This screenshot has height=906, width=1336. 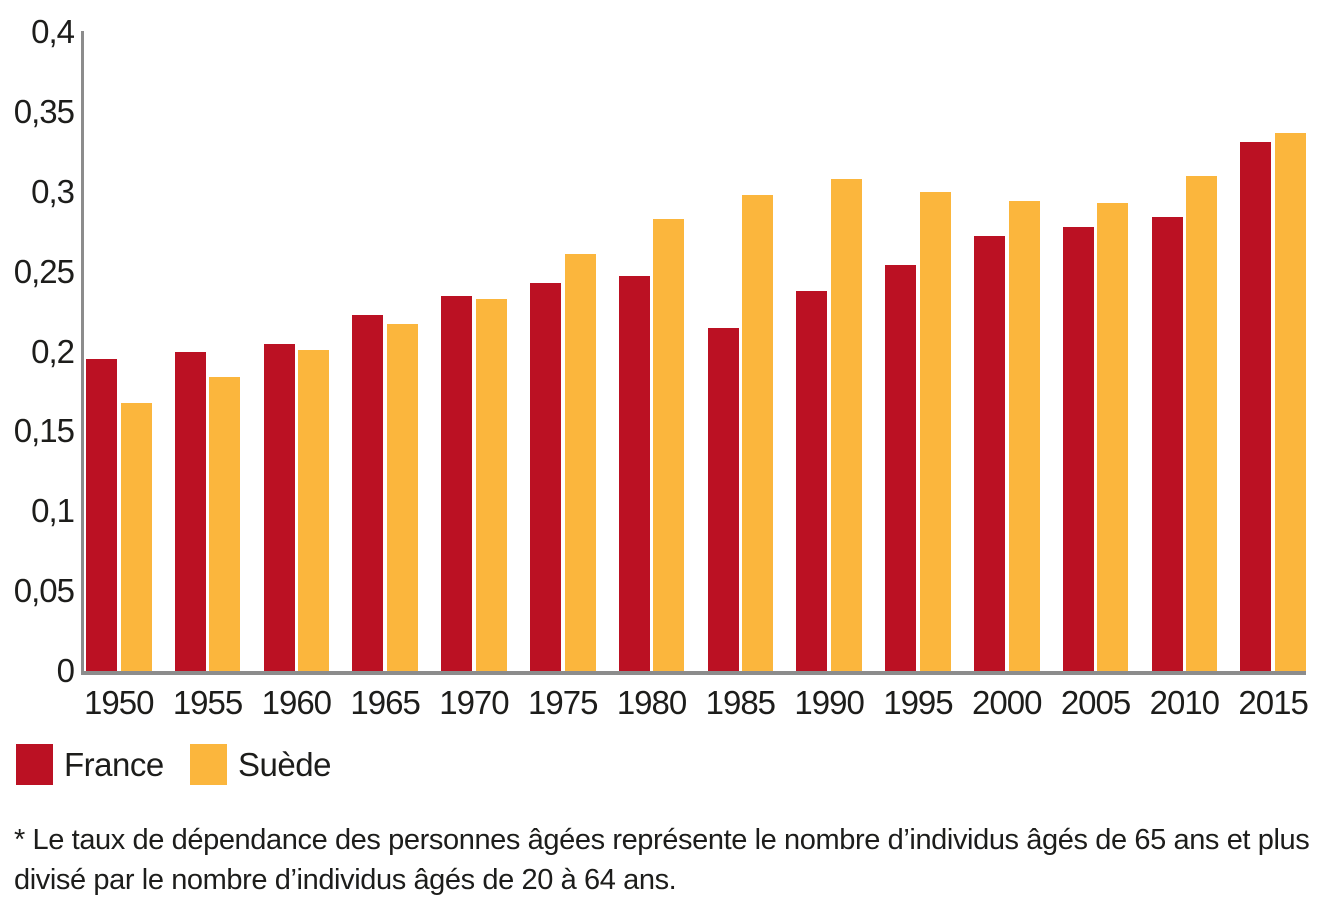 What do you see at coordinates (53, 351) in the screenshot?
I see `y-tick-label: 0,2` at bounding box center [53, 351].